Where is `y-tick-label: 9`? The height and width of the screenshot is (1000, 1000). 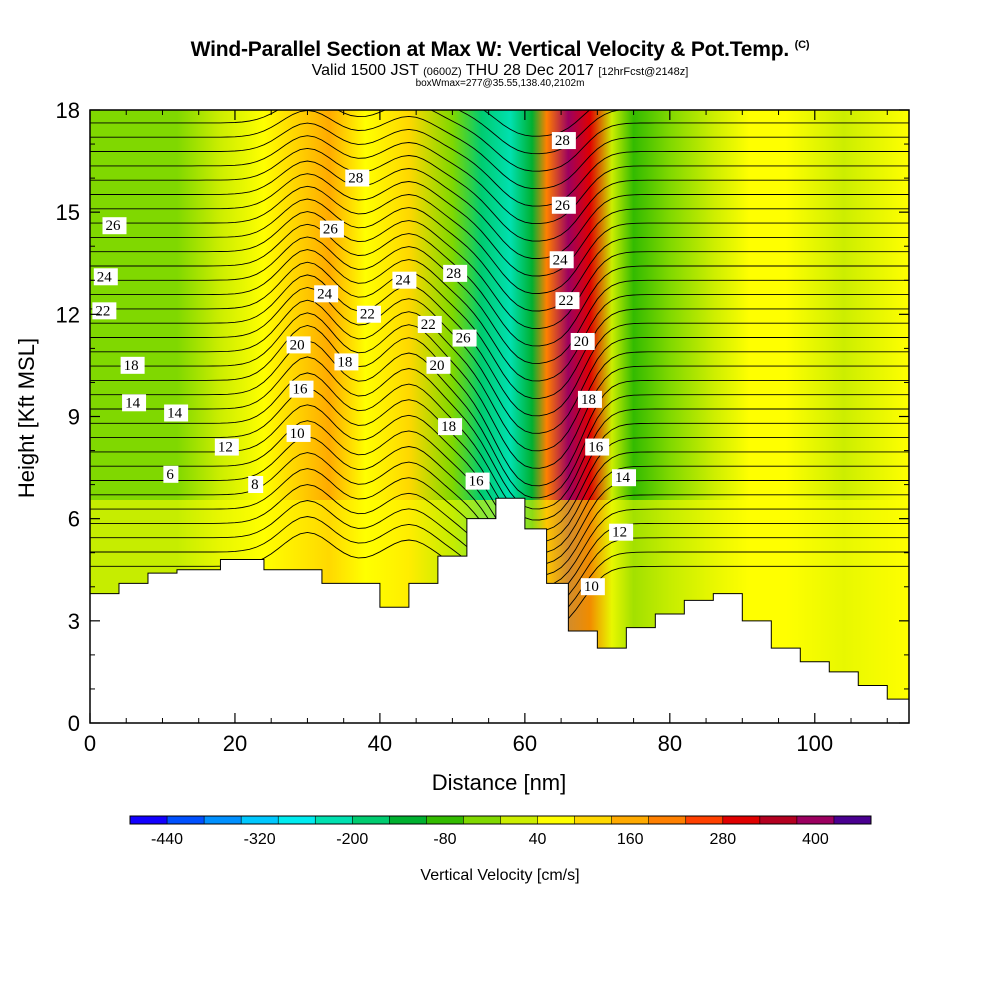 y-tick-label: 9 is located at coordinates (74, 417).